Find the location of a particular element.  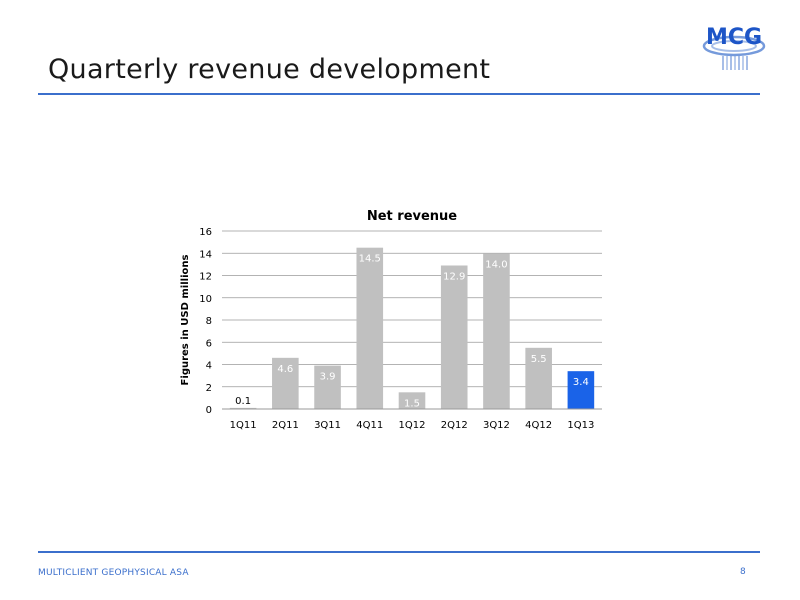

y-tick-label: 10 is located at coordinates (205, 299).